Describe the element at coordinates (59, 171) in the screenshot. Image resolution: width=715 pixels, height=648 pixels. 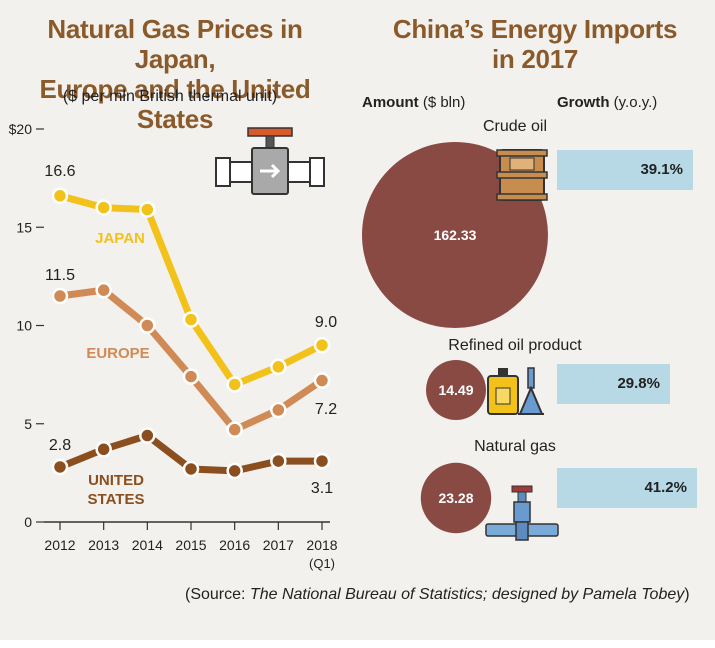
I see `data-label-japan-first: 16.6` at that location.